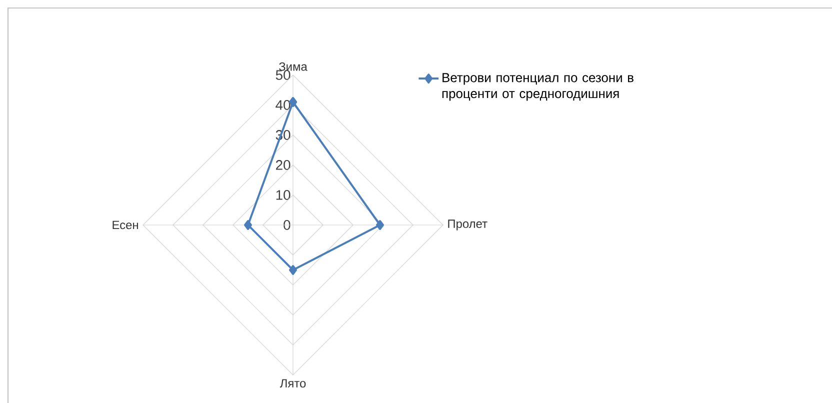 This screenshot has width=832, height=403. What do you see at coordinates (283, 195) in the screenshot?
I see `y-tick-label: 10` at bounding box center [283, 195].